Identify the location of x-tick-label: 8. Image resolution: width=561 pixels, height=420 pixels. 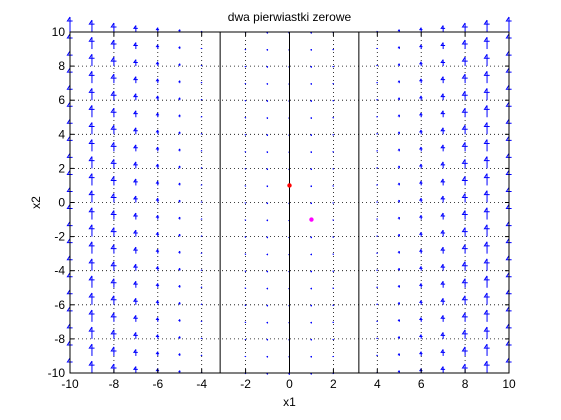
(465, 384).